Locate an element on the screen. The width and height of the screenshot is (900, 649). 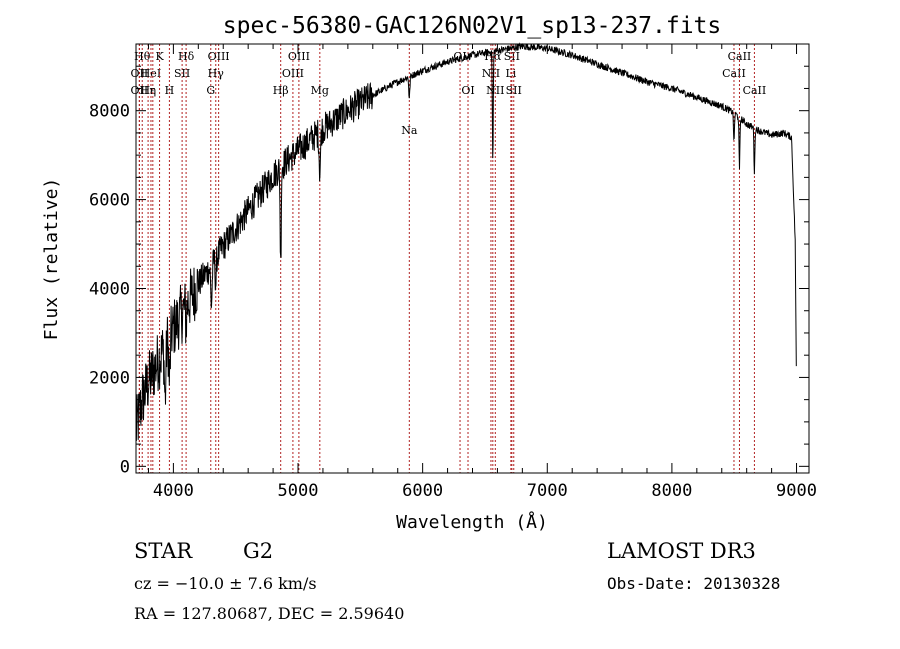
x-tick-label: 7000 is located at coordinates (547, 491).